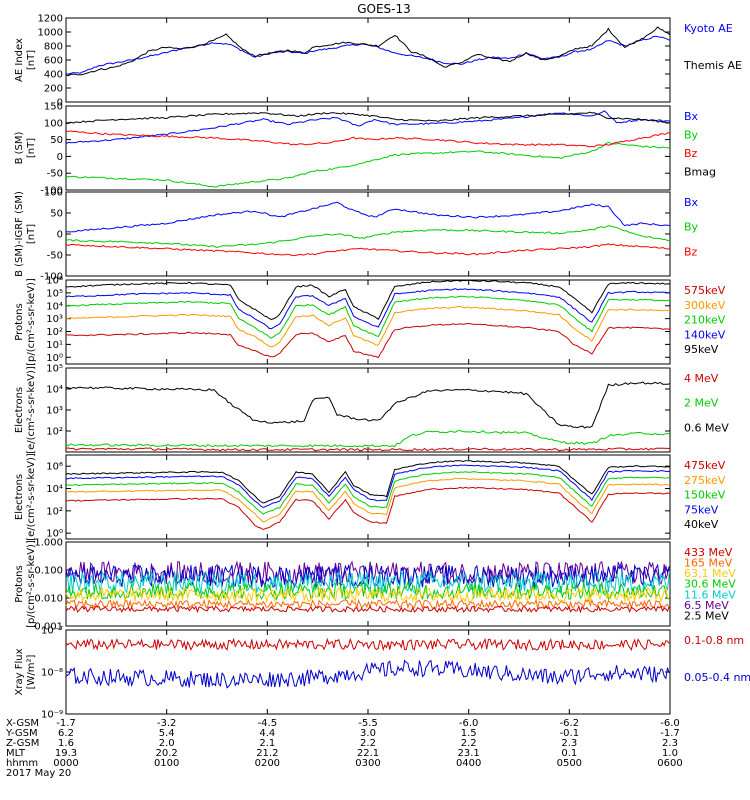 The width and height of the screenshot is (750, 800). What do you see at coordinates (54, 345) in the screenshot?
I see `y-tick-label: 10¹` at bounding box center [54, 345].